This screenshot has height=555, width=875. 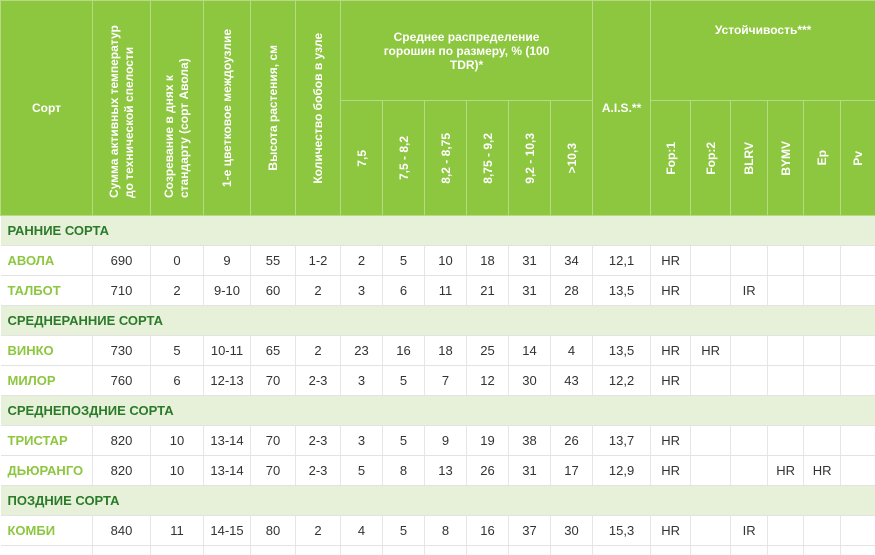 I want to click on group-row: СРЕДНЕПОЗДНИЕ СОРТА, so click(x=437, y=410).